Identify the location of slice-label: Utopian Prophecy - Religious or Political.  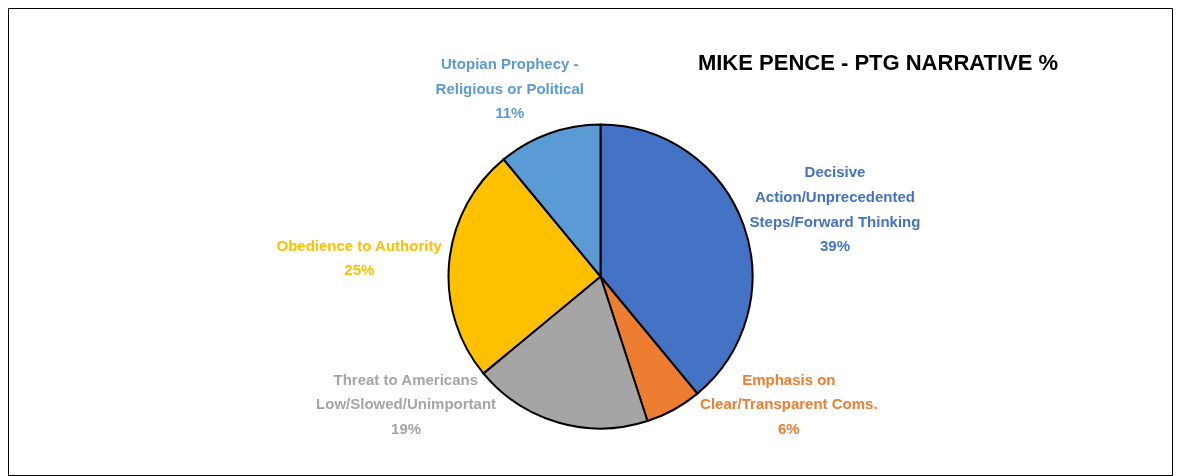
(509, 76).